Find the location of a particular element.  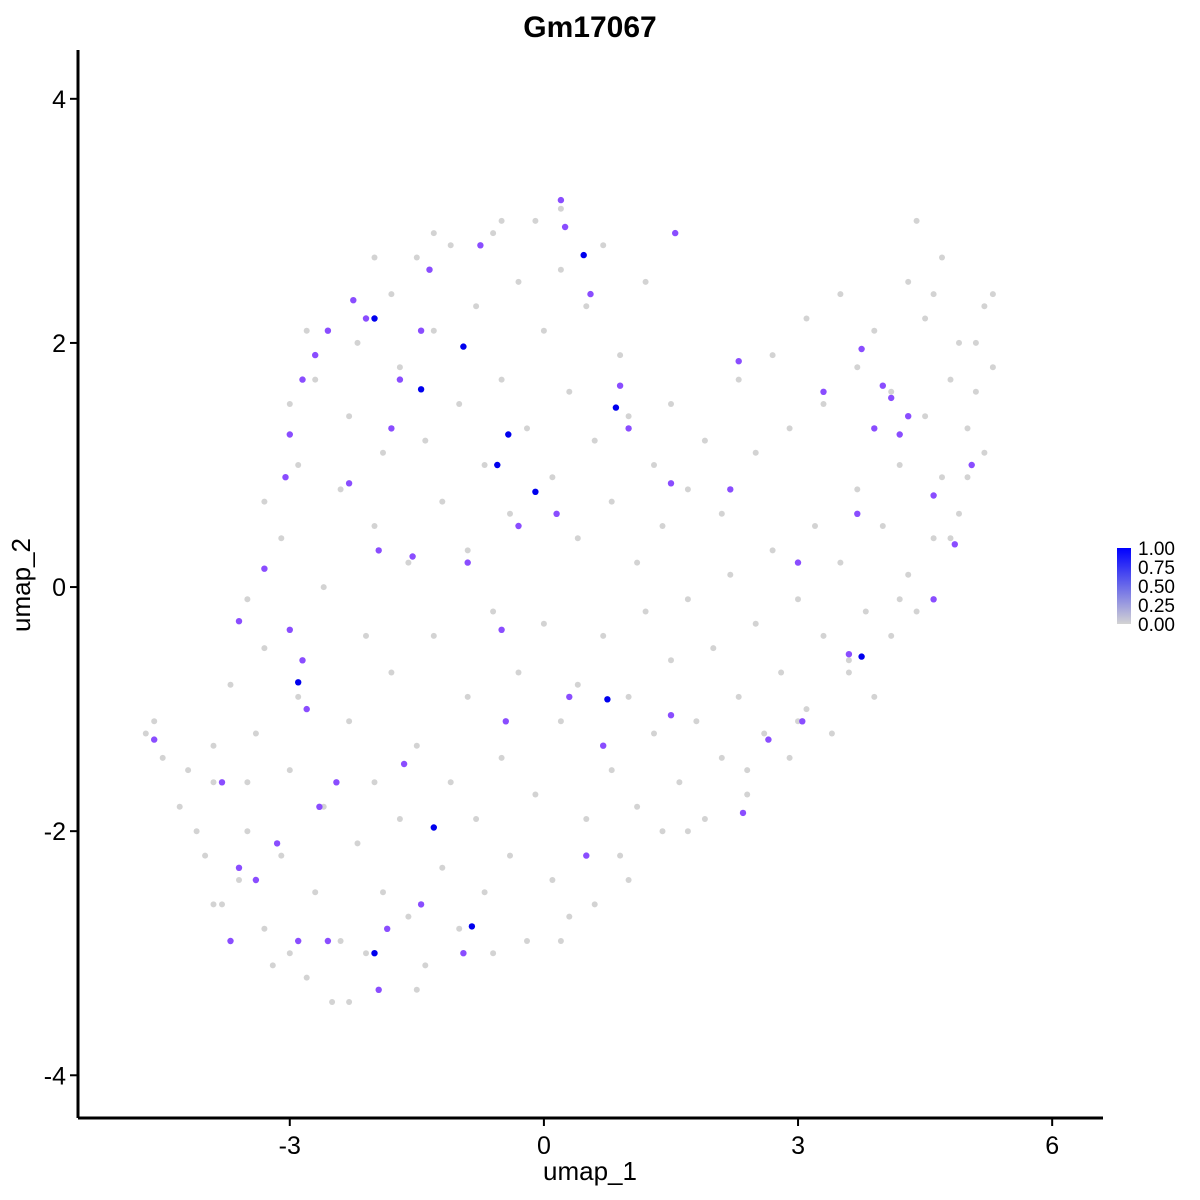

y-axis-title: umap_2 is located at coordinates (21, 585).